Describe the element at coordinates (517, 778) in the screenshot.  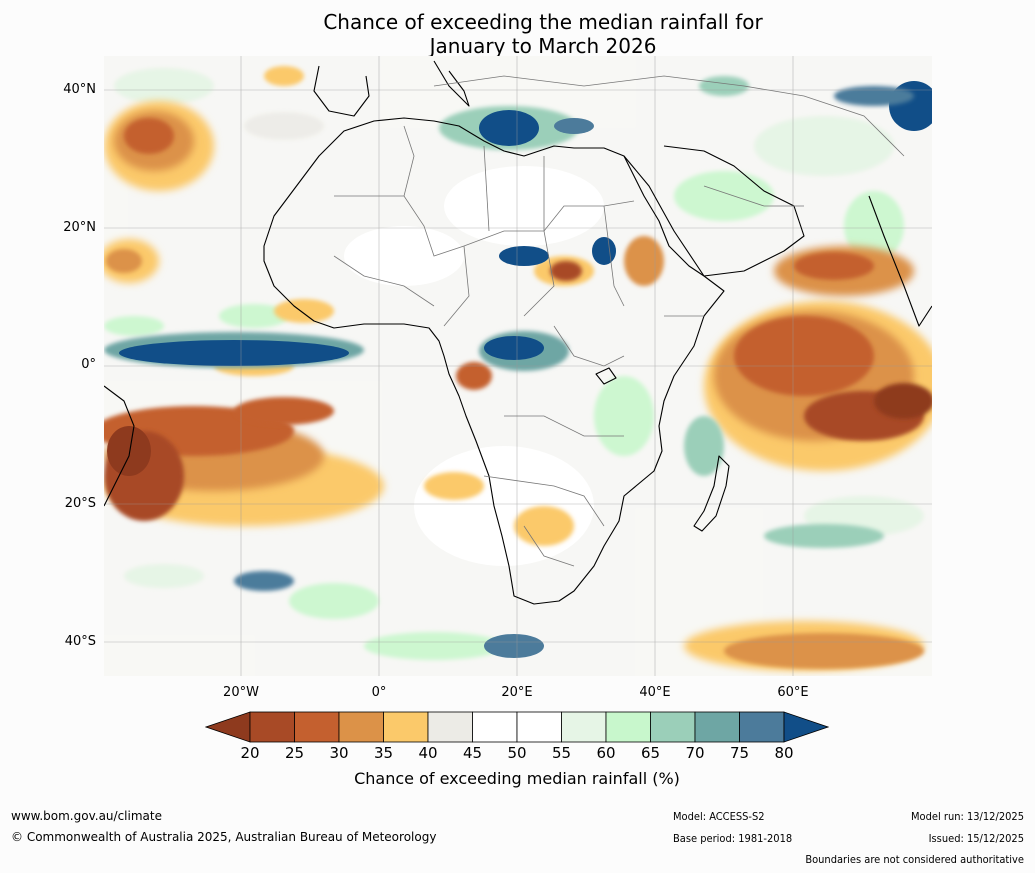
I see `colorbar-label: Chance of exceeding median rainfall (%)` at that location.